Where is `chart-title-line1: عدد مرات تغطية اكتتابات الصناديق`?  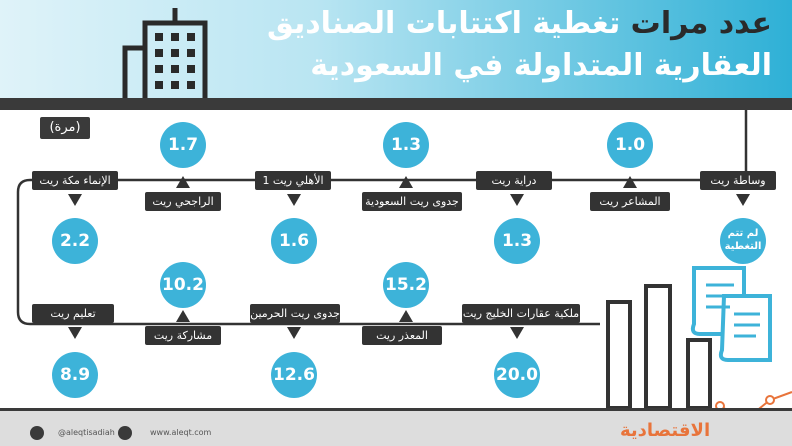 chart-title-line1: عدد مرات تغطية اكتتابات الصناديق is located at coordinates (519, 23).